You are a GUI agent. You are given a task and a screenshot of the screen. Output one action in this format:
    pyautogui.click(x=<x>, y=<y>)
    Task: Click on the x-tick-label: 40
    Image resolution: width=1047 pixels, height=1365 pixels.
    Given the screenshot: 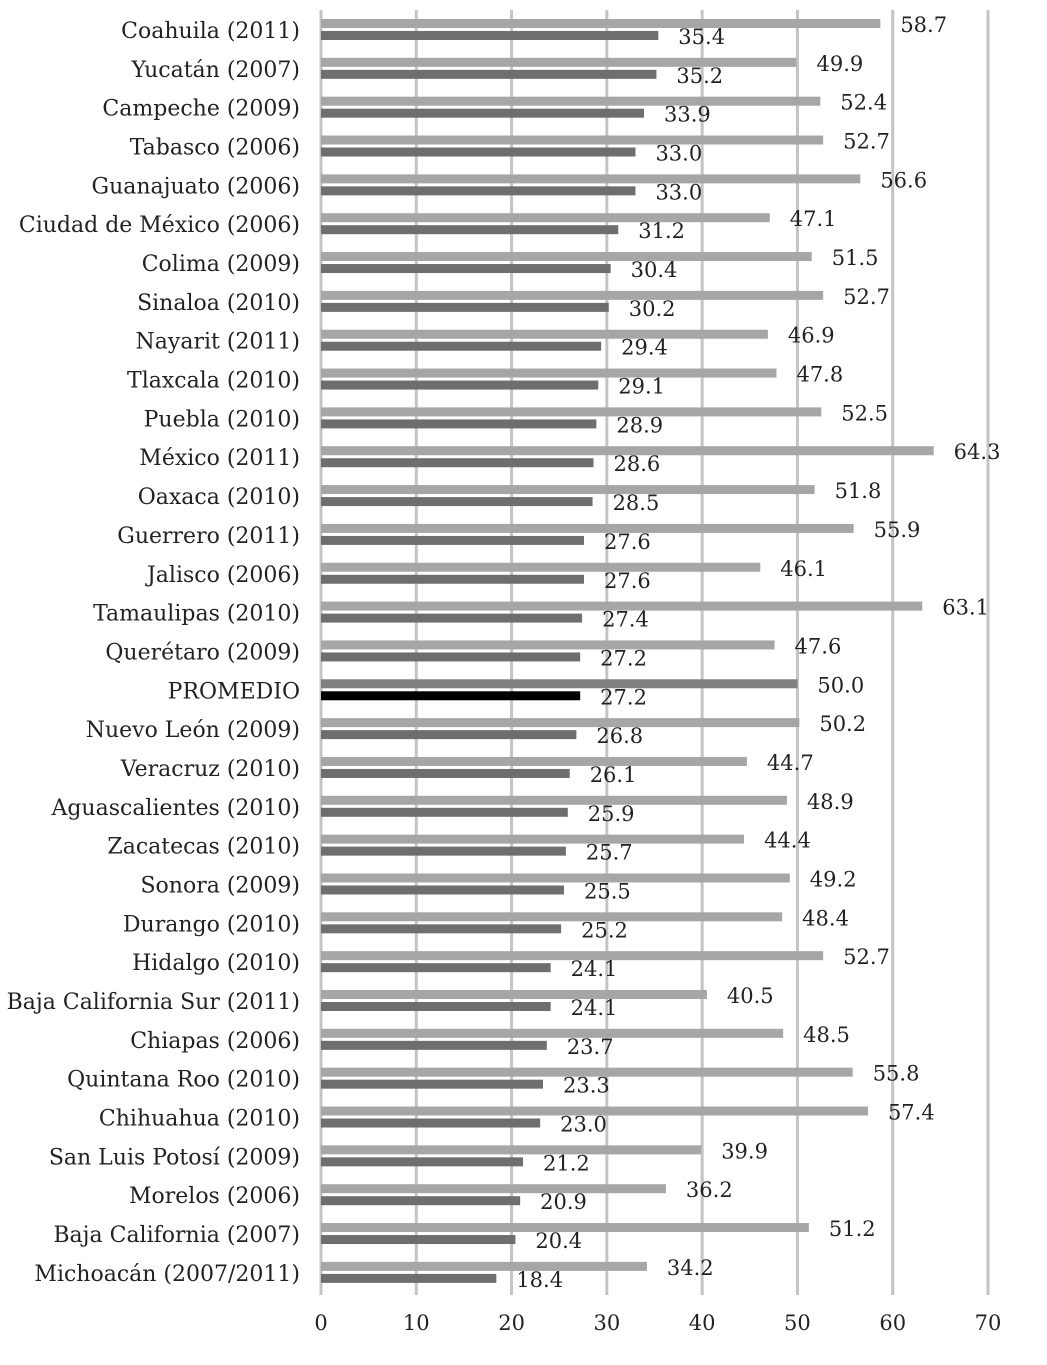 What is the action you would take?
    pyautogui.click(x=702, y=1323)
    